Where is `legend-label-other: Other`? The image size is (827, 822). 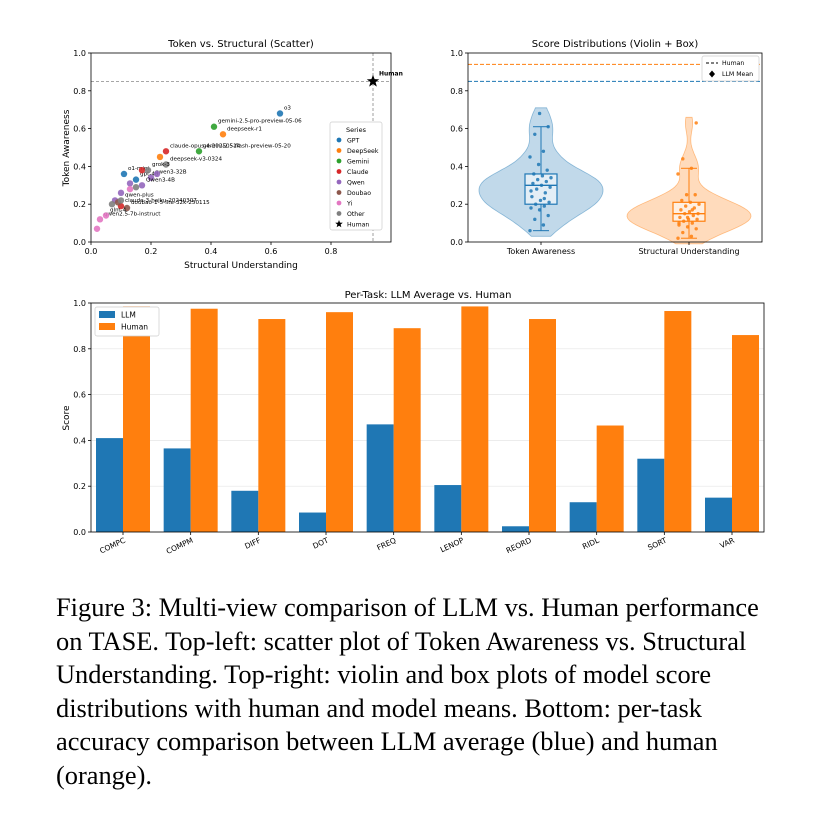 legend-label-other: Other is located at coordinates (356, 214).